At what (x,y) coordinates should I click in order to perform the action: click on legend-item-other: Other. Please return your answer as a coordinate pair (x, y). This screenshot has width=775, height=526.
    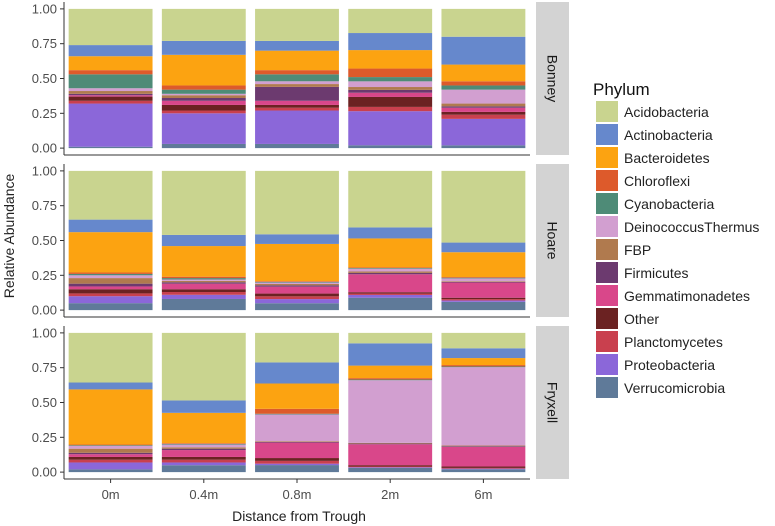
    Looking at the image, I should click on (627, 318).